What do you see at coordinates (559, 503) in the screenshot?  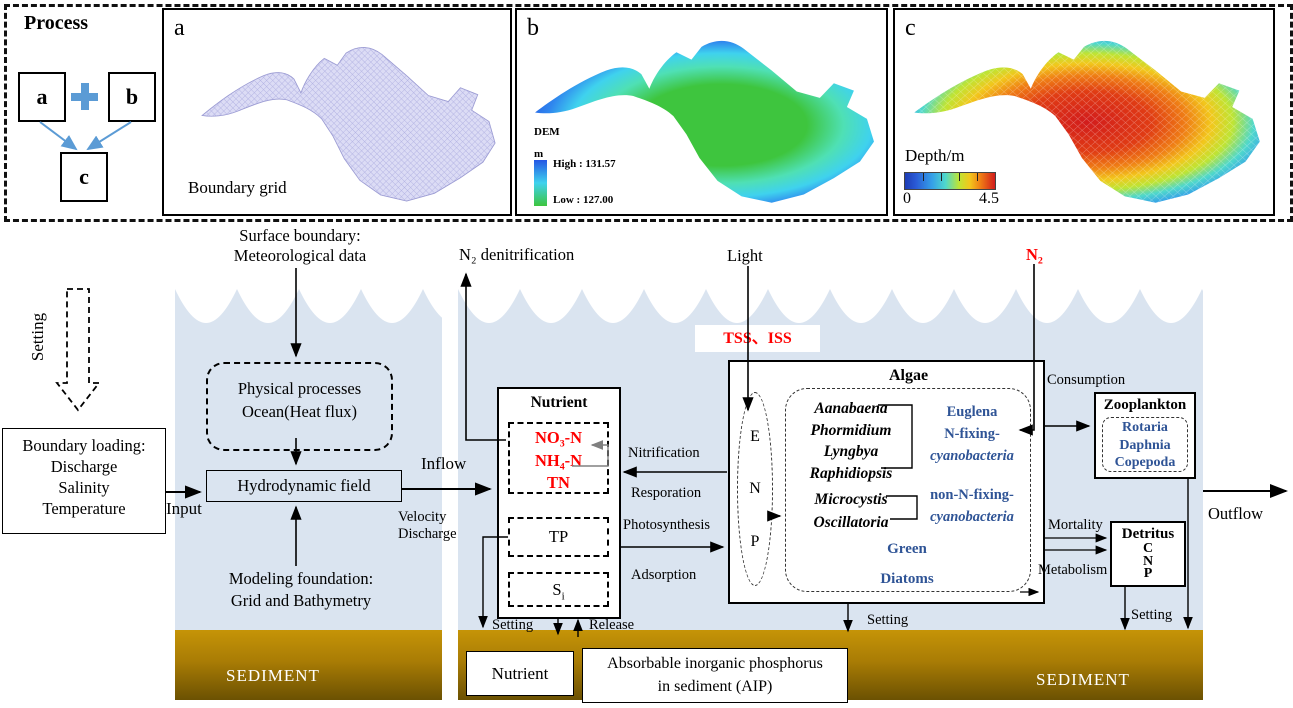 I see `nutrient-box: Nutrient NO₃-N NH₄-N TN TP Si` at bounding box center [559, 503].